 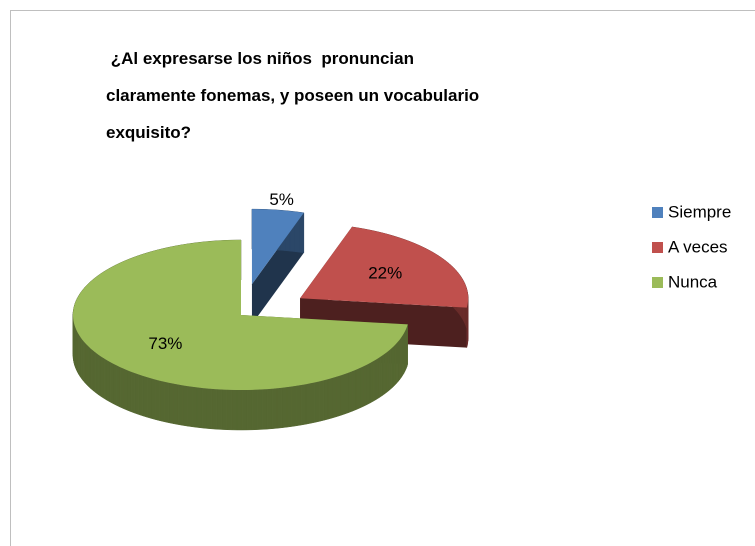 I want to click on legend-label: Siempre, so click(x=699, y=211).